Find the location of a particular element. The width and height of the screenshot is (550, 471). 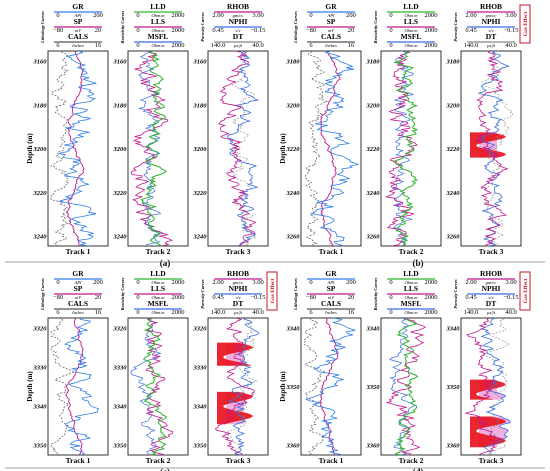

header-unit: v/v is located at coordinates (237, 30).